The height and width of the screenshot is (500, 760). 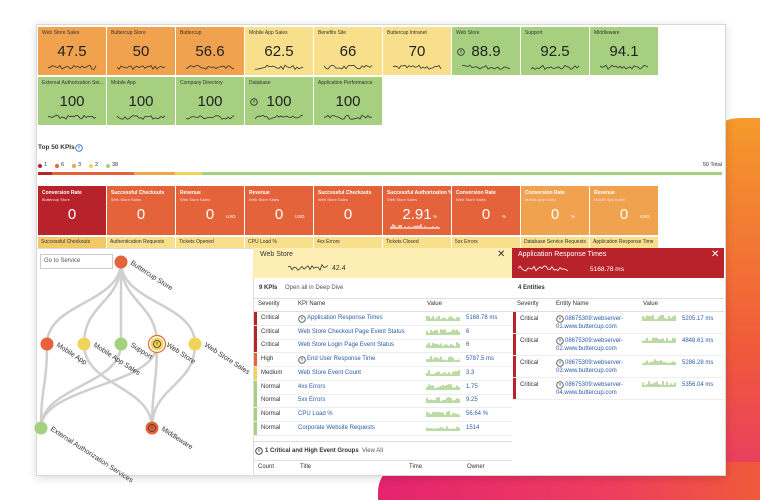 What do you see at coordinates (572, 304) in the screenshot?
I see `column-header: Entity Name` at bounding box center [572, 304].